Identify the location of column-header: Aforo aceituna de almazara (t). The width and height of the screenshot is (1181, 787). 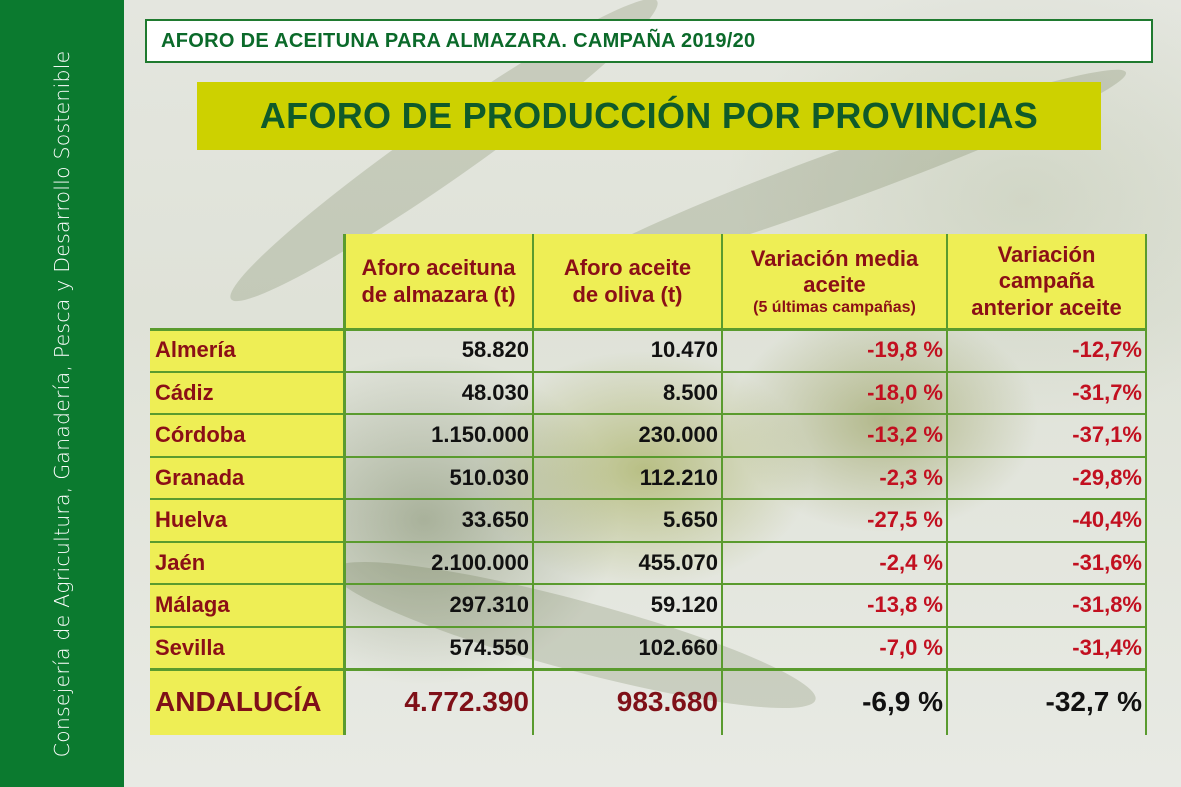
(438, 281).